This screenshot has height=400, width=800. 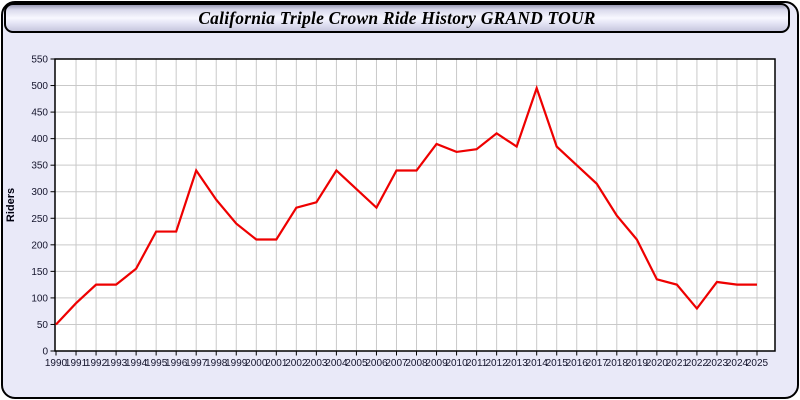 What do you see at coordinates (39, 298) in the screenshot?
I see `y-tick-label: 100` at bounding box center [39, 298].